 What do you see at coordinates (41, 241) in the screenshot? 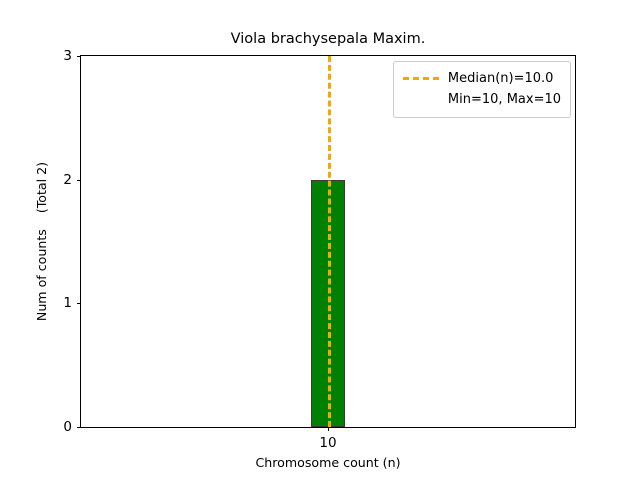
I see `y-axis-label: Num of counts (Total 2)` at bounding box center [41, 241].